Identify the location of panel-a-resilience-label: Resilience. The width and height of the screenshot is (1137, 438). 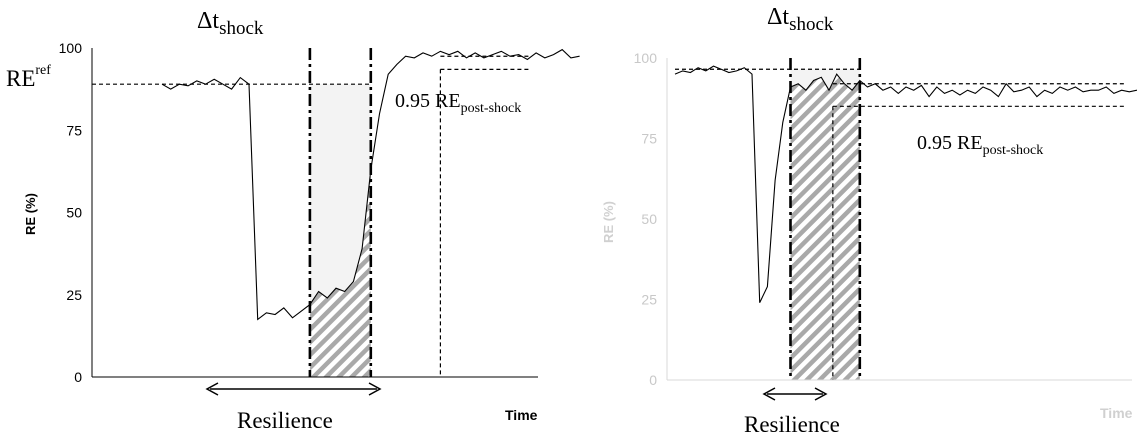
(285, 420).